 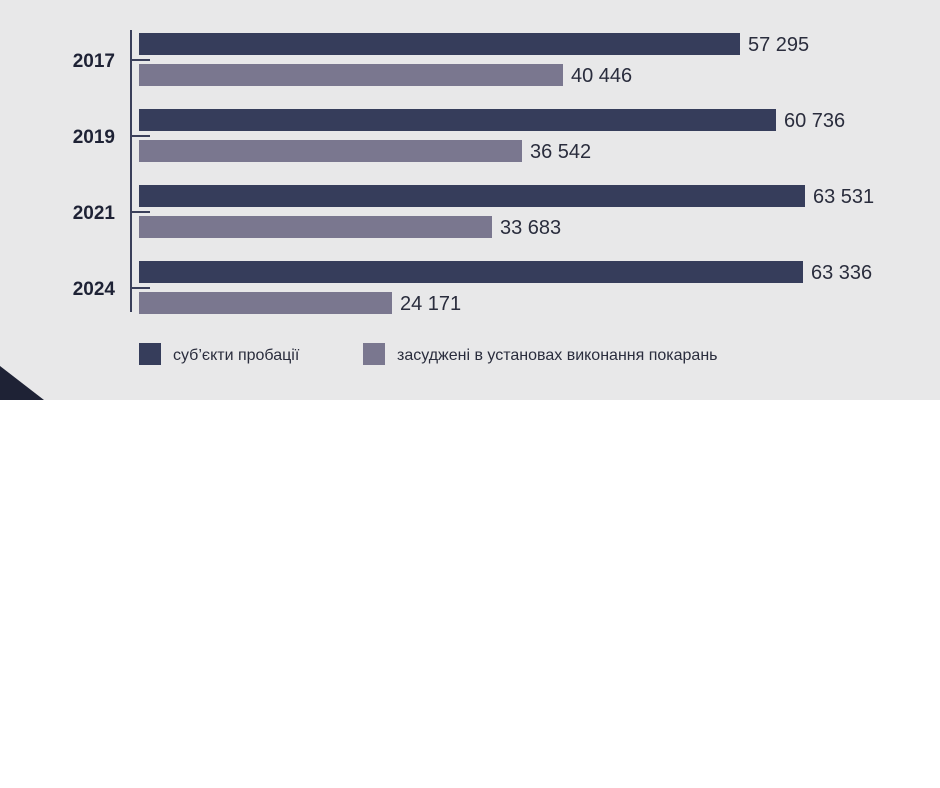 What do you see at coordinates (560, 152) in the screenshot?
I see `data-label: 36 542` at bounding box center [560, 152].